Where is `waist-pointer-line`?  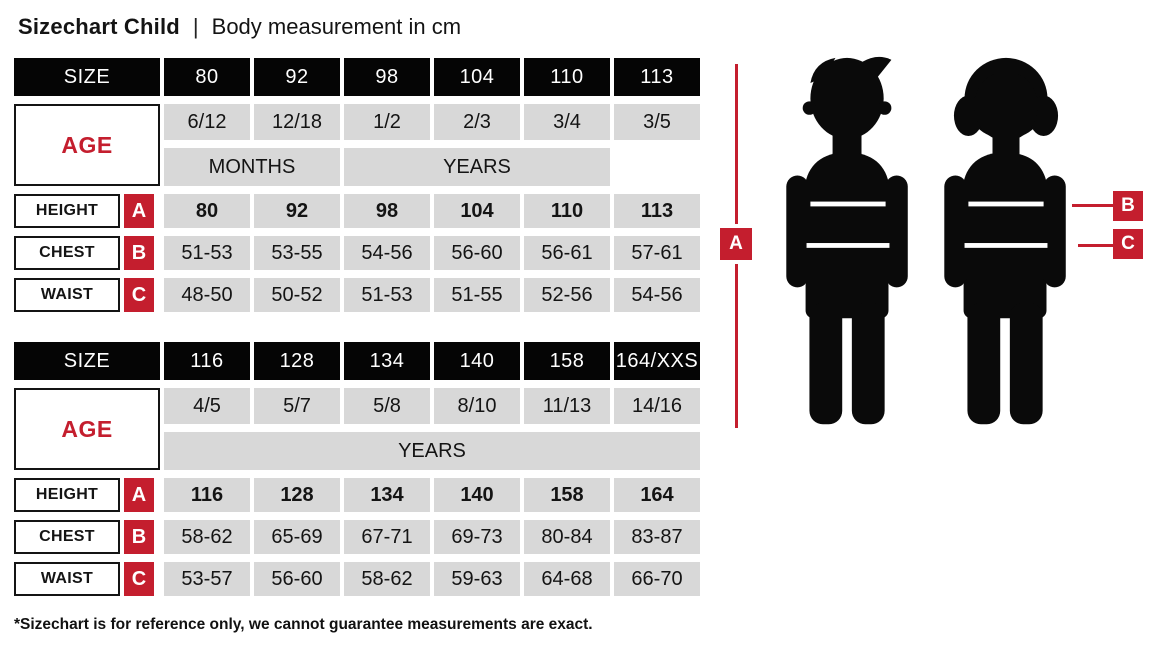 waist-pointer-line is located at coordinates (1095, 245).